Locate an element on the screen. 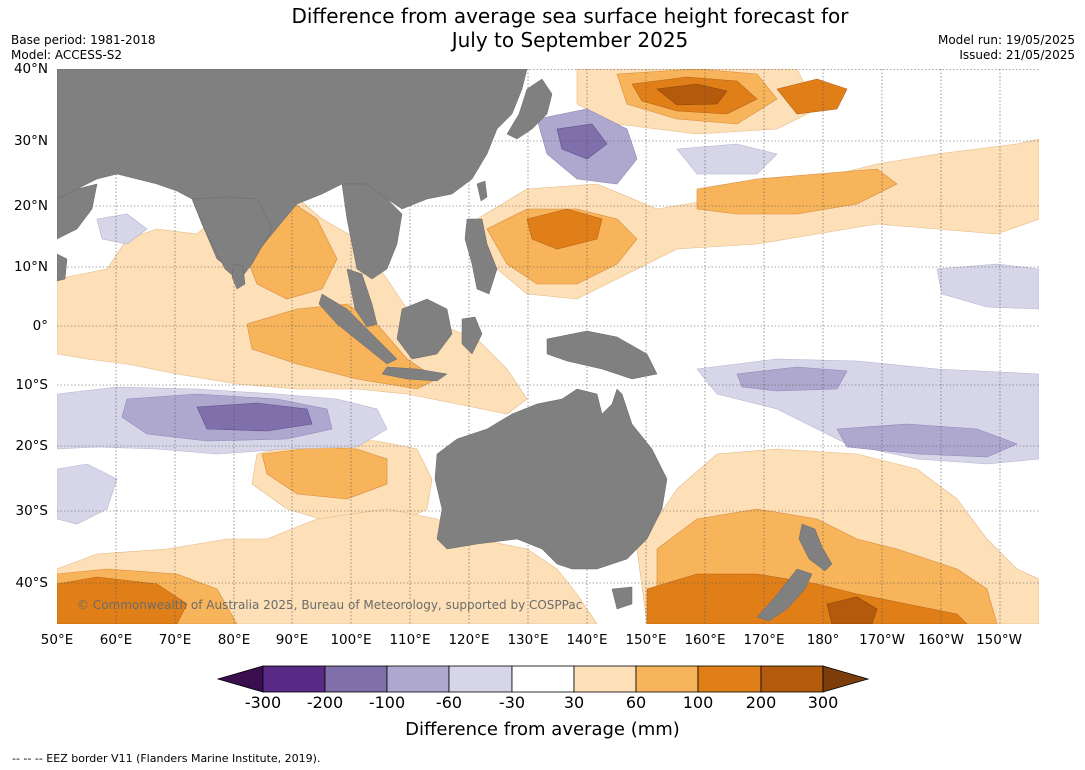 This screenshot has width=1085, height=770. lon-label-70e: 70°E is located at coordinates (175, 640).